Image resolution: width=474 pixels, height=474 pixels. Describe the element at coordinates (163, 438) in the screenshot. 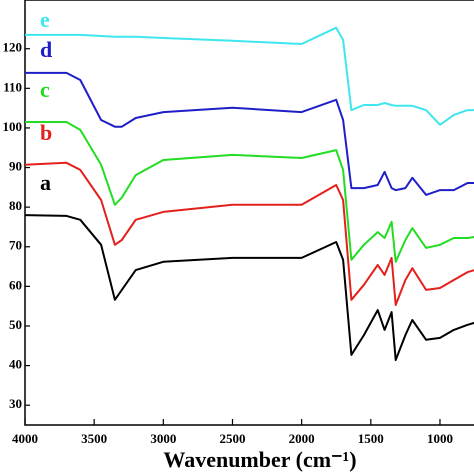

I see `x-tick-label: 3000` at that location.